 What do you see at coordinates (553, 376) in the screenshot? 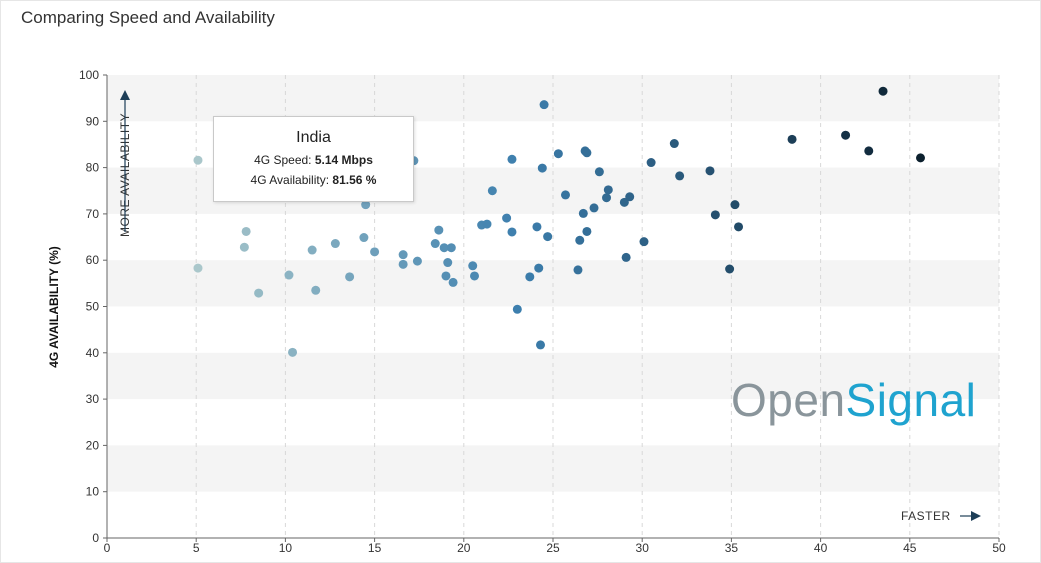
I see `grid-band` at bounding box center [553, 376].